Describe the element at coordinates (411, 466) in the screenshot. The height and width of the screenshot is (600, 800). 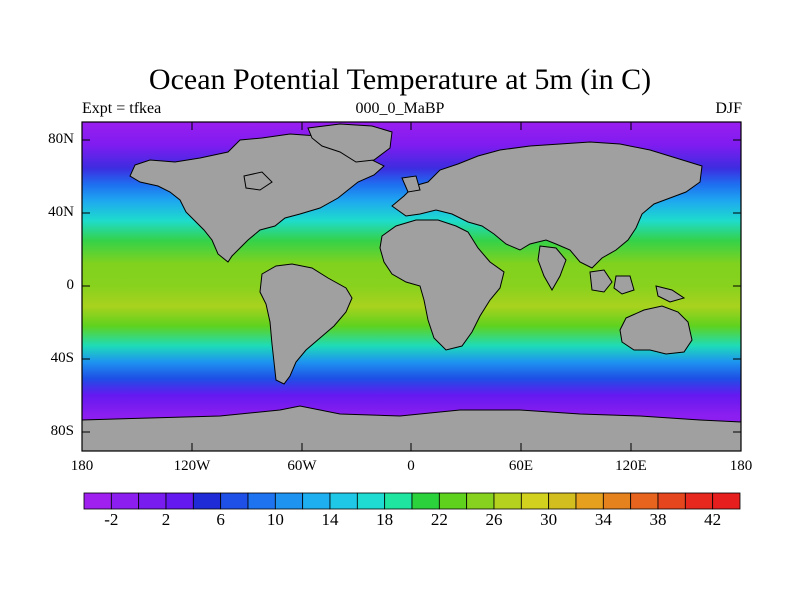
I see `lon-label-0: 0` at that location.